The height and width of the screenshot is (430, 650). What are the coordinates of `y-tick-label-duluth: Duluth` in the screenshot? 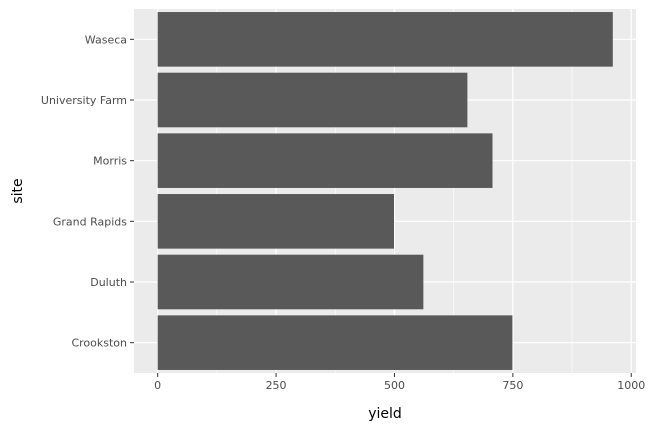 It's located at (108, 282).